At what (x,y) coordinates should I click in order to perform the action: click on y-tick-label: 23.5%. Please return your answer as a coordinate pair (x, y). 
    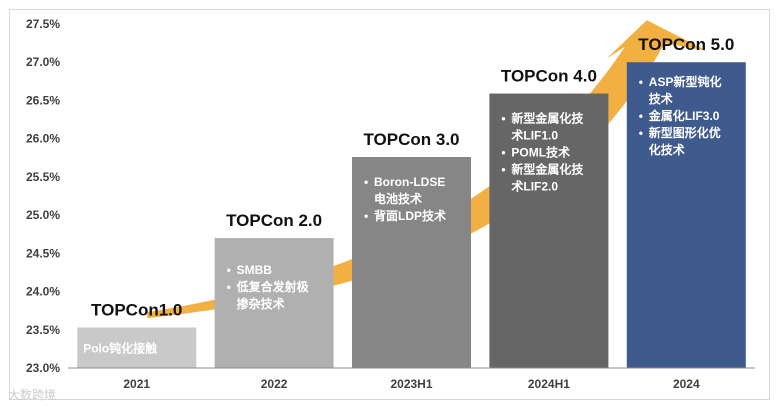
    Looking at the image, I should click on (43, 330).